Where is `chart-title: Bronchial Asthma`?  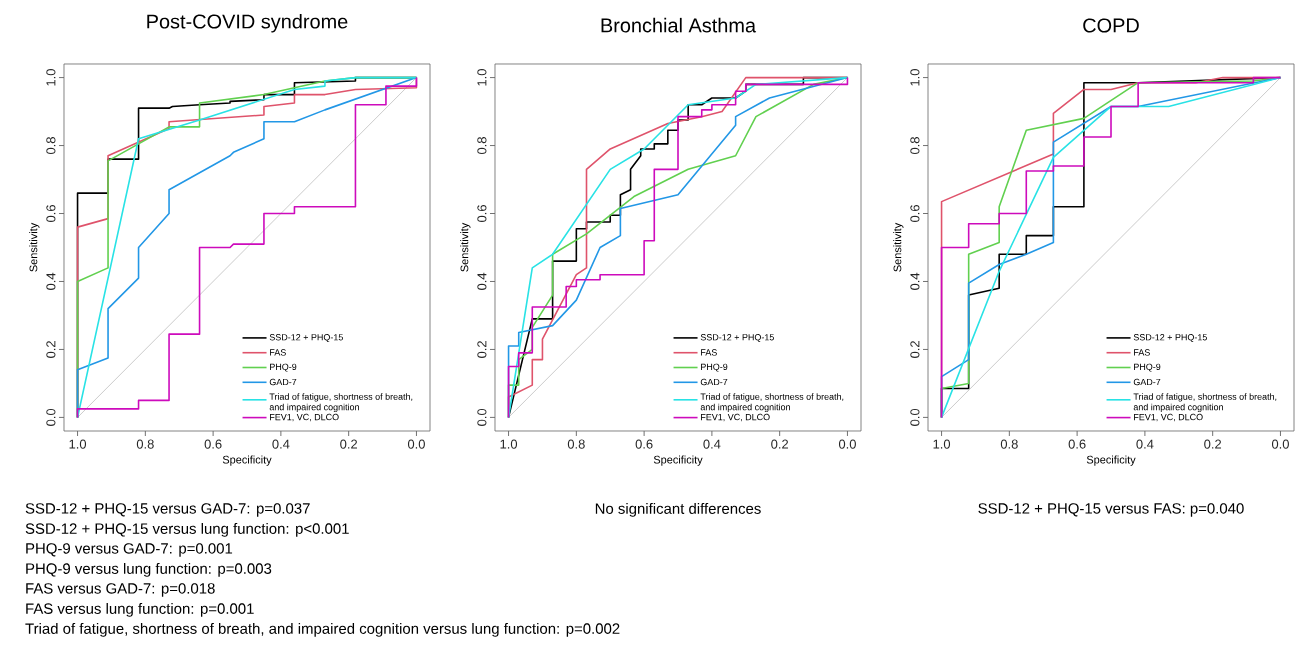
chart-title: Bronchial Asthma is located at coordinates (679, 25).